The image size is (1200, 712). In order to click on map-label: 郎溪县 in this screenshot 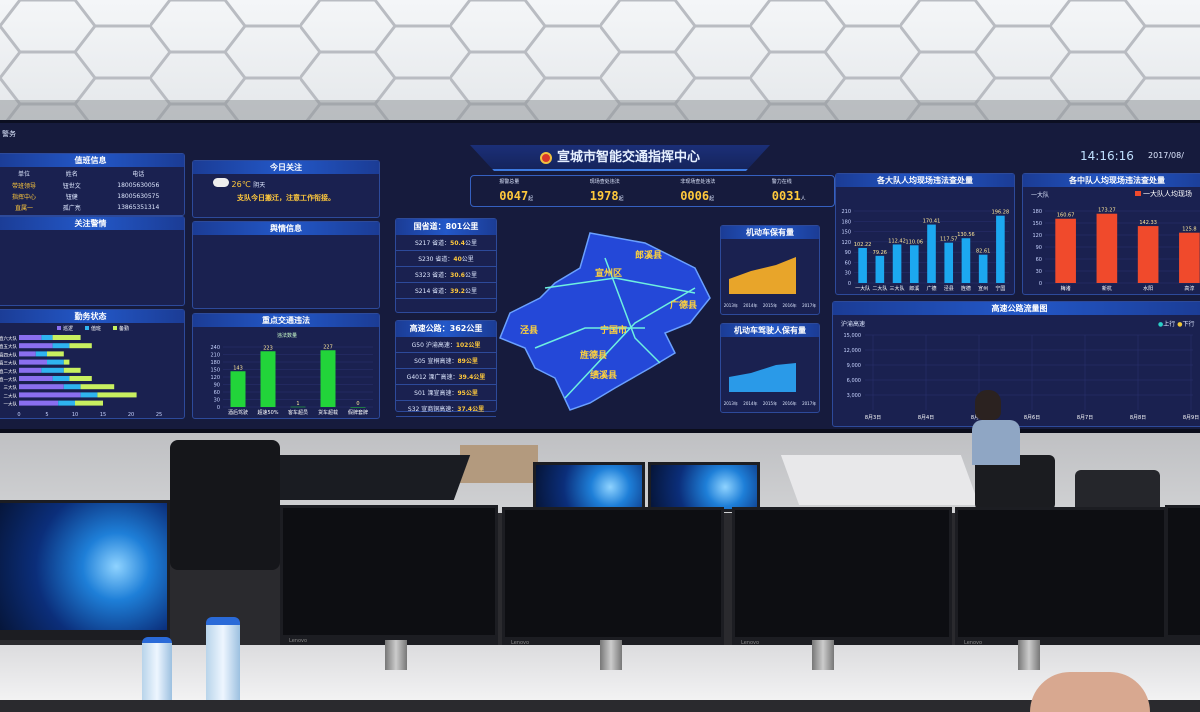, I will do `click(648, 255)`.